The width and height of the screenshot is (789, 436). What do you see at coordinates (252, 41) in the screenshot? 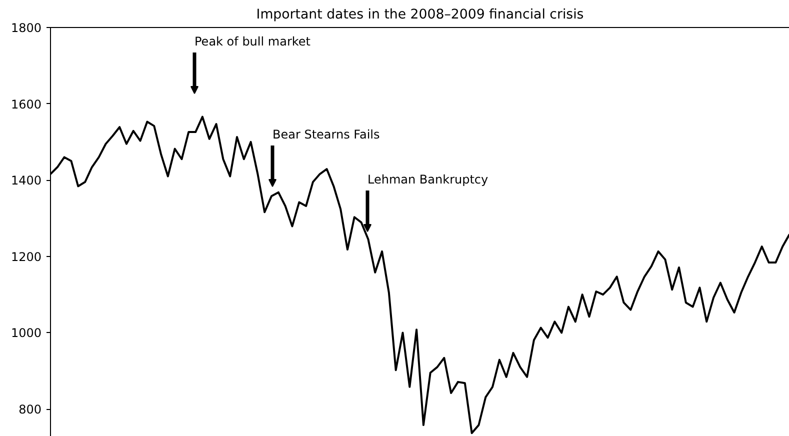
I see `annotation: Peak of bull market` at bounding box center [252, 41].